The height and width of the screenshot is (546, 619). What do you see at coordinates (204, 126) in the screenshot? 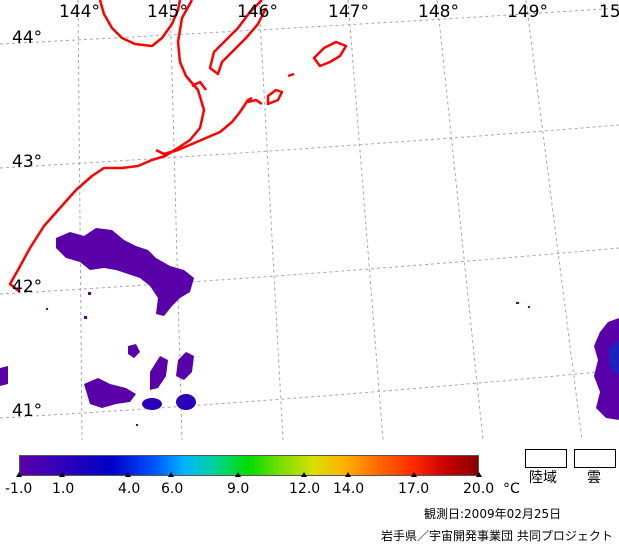
I see `kunashiri-island` at bounding box center [204, 126].